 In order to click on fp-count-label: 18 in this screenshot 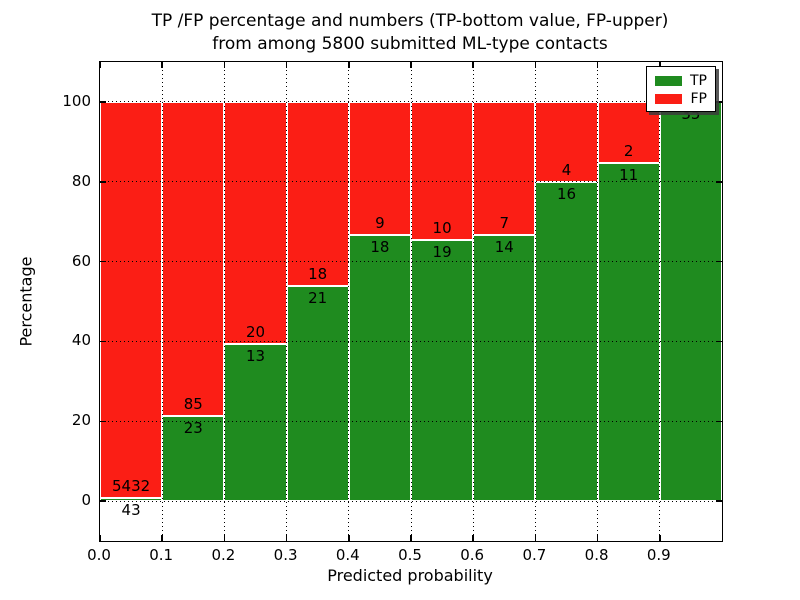, I will do `click(318, 274)`.